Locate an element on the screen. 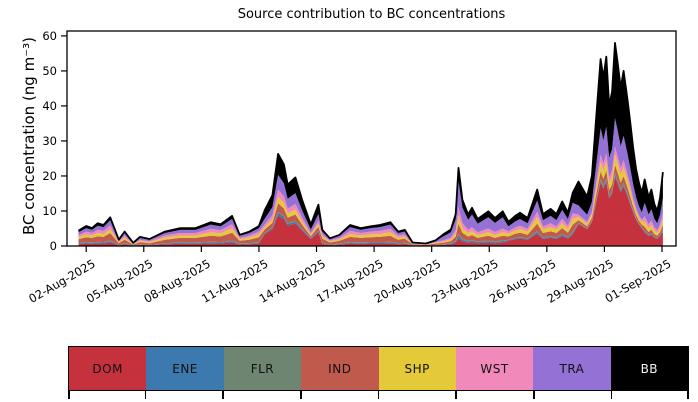 This screenshot has width=698, height=402. legend-item-IND: IND is located at coordinates (340, 368).